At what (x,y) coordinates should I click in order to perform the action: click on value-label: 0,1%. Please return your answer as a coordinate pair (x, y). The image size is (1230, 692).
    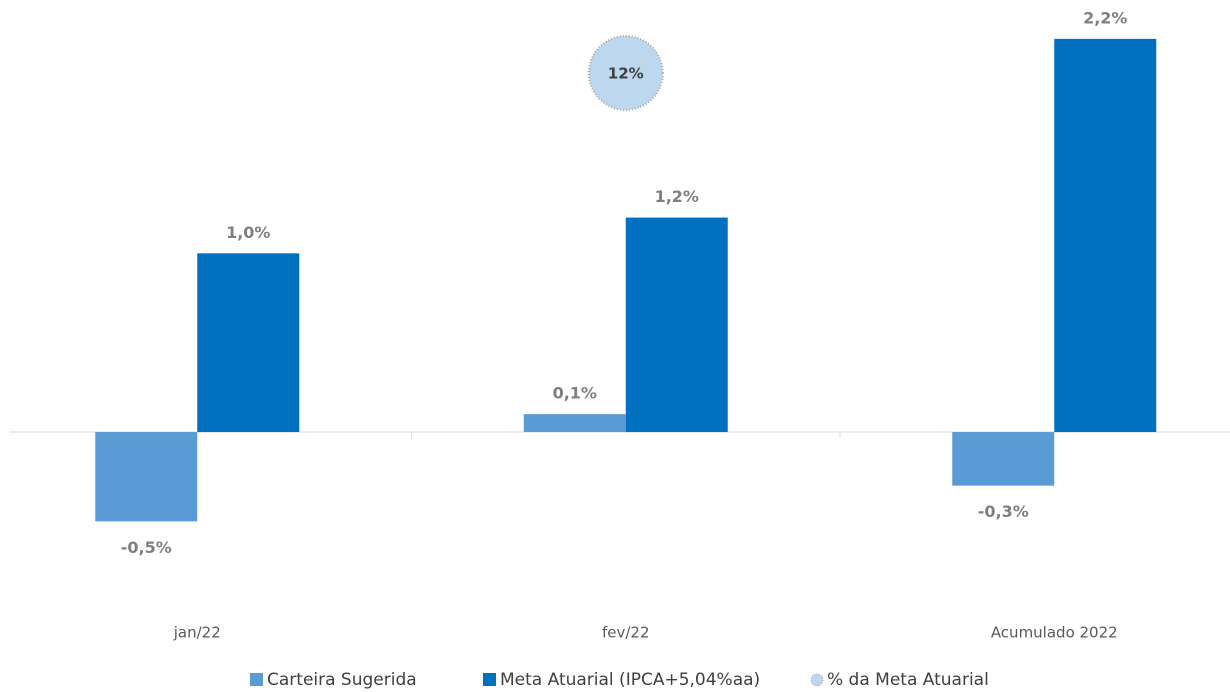
    Looking at the image, I should click on (575, 393).